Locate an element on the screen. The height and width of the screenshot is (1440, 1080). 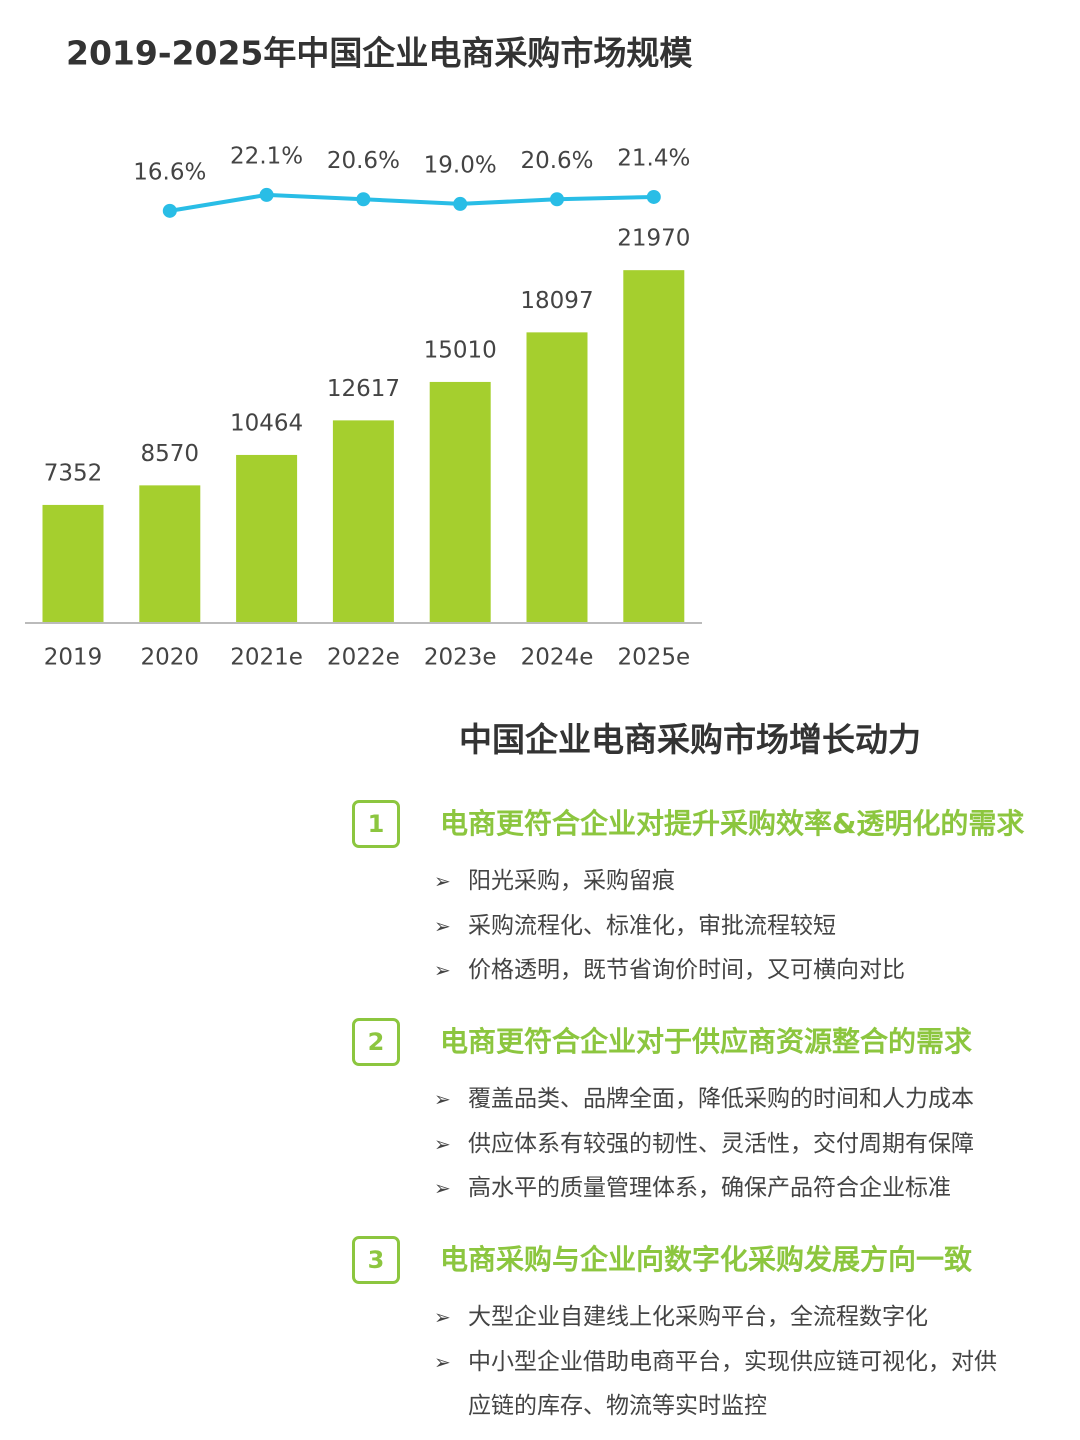
bullet-item: 阳光采购，采购留痕 is located at coordinates (725, 881).